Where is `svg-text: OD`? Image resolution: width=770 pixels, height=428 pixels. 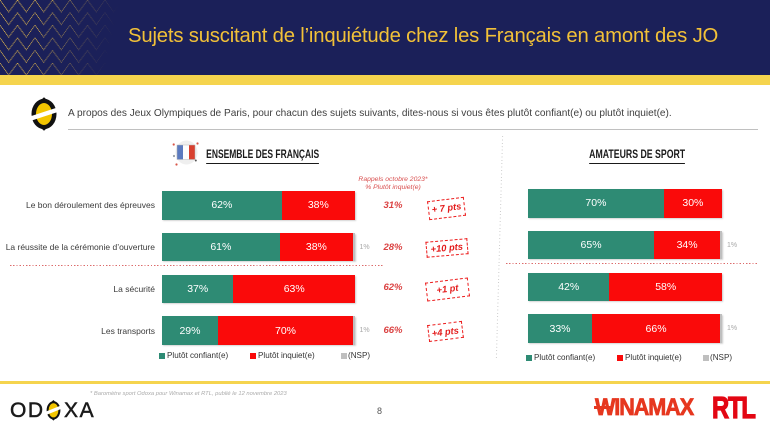 svg-text: OD is located at coordinates (27, 410).